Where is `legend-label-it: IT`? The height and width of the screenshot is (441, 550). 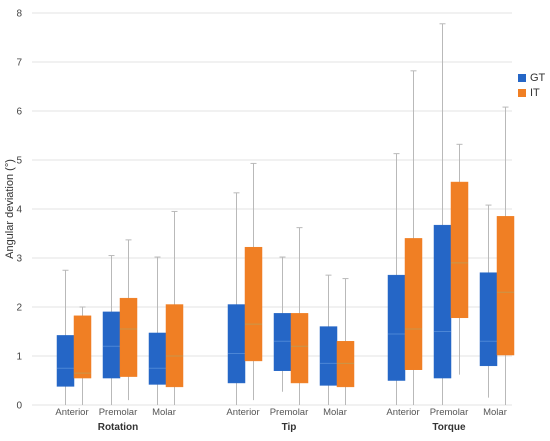 legend-label-it: IT is located at coordinates (535, 92).